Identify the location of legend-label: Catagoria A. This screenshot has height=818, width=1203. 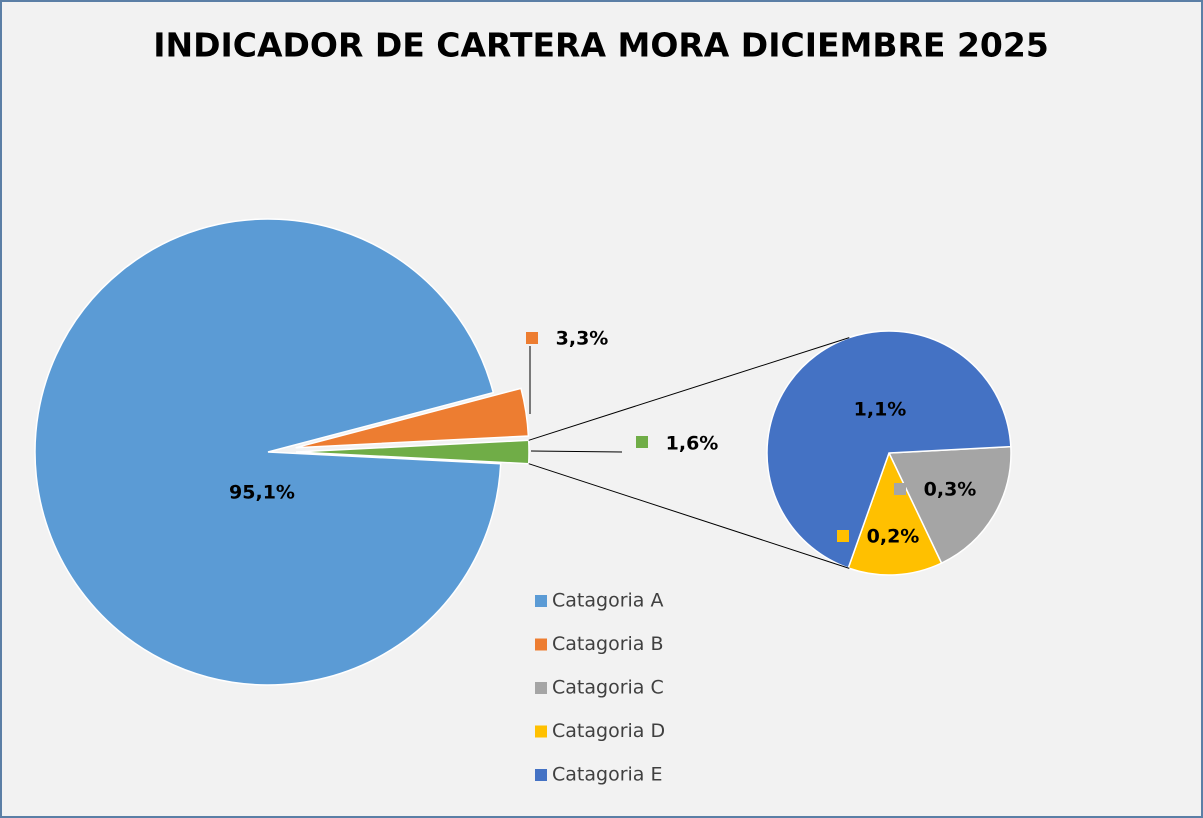
(607, 601).